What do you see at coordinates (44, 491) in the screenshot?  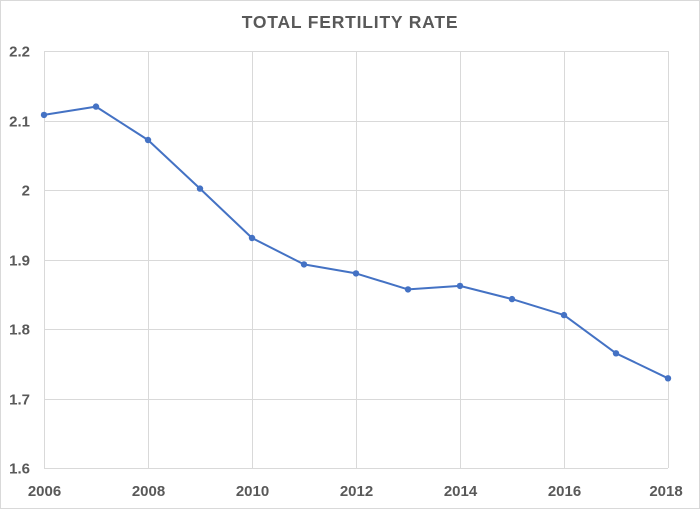 I see `x-tick-label-2006: 2006` at bounding box center [44, 491].